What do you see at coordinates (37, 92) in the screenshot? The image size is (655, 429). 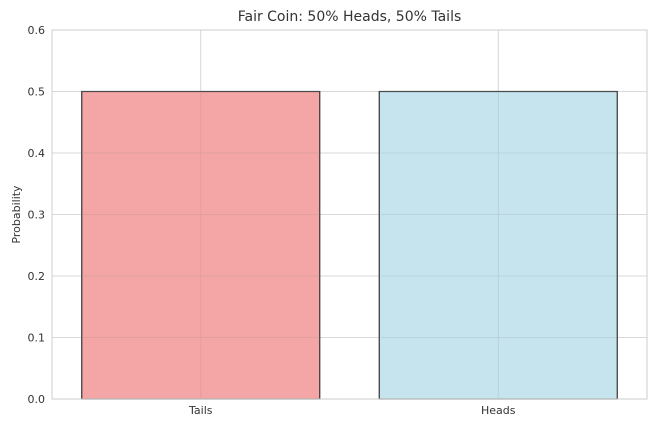 I see `y-tick-label: 0.5` at bounding box center [37, 92].